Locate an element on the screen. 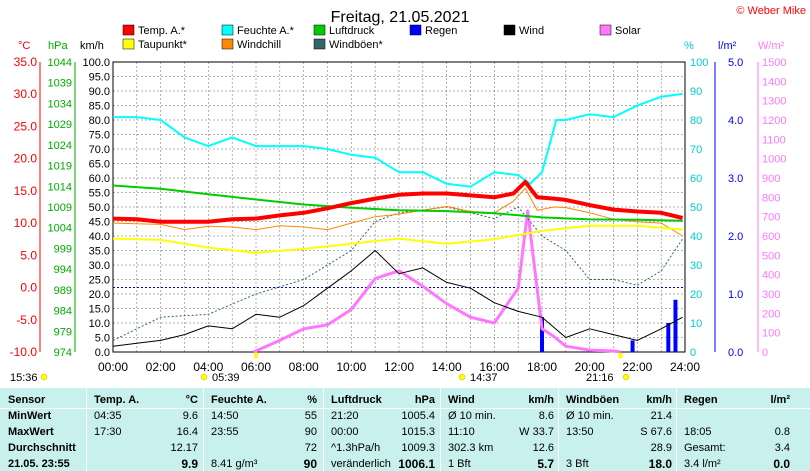 The width and height of the screenshot is (810, 471). stats-cell-label: Gesamt: is located at coordinates (705, 448).